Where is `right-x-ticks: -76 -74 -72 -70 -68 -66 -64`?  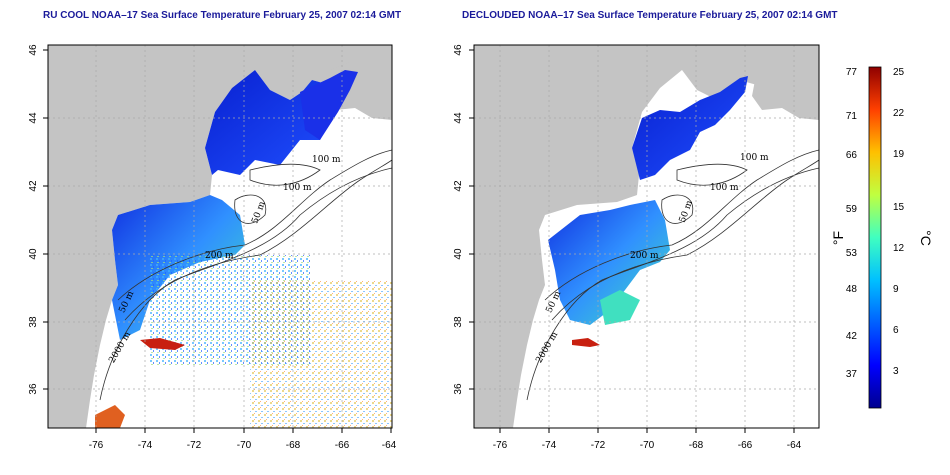
right-x-ticks: -76 -74 -72 -70 -68 -66 -64 is located at coordinates (647, 439).